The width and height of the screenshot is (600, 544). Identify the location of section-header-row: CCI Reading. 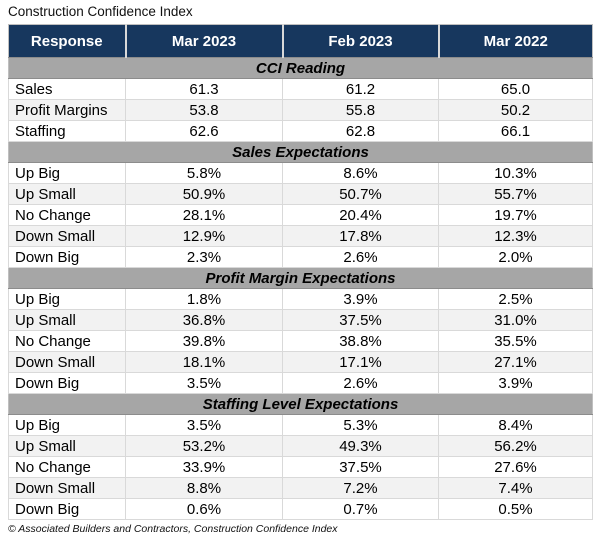
(300, 68).